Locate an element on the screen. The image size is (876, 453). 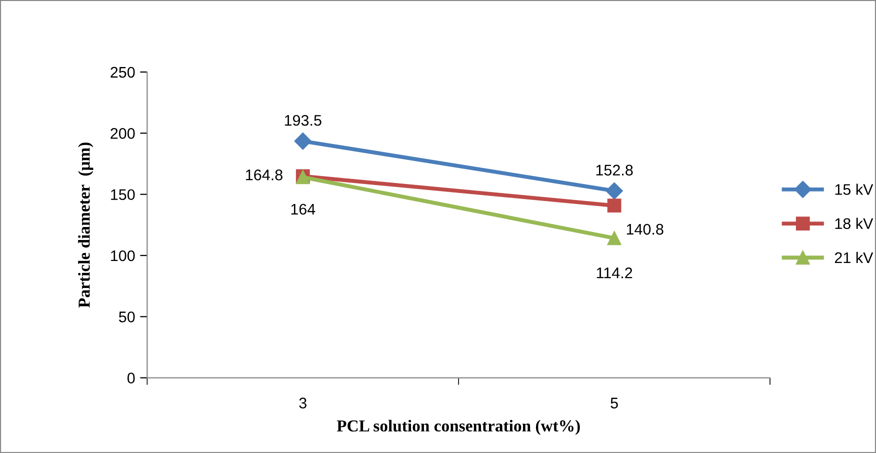
y-tick-label: 150 is located at coordinates (123, 194).